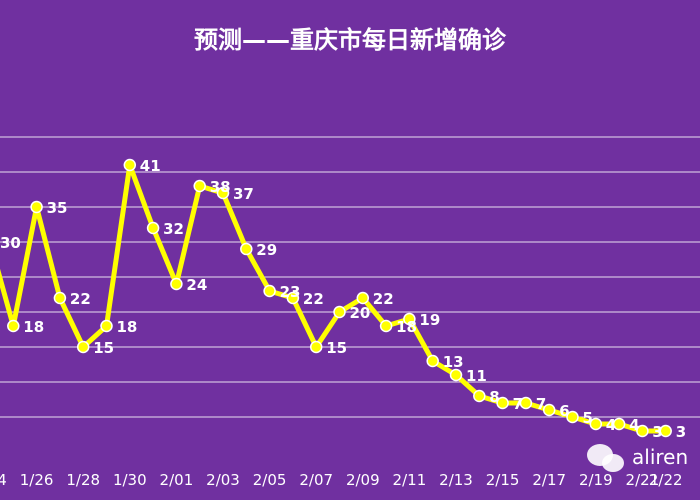 This screenshot has width=700, height=500. I want to click on watermark: aliren, so click(637, 458).